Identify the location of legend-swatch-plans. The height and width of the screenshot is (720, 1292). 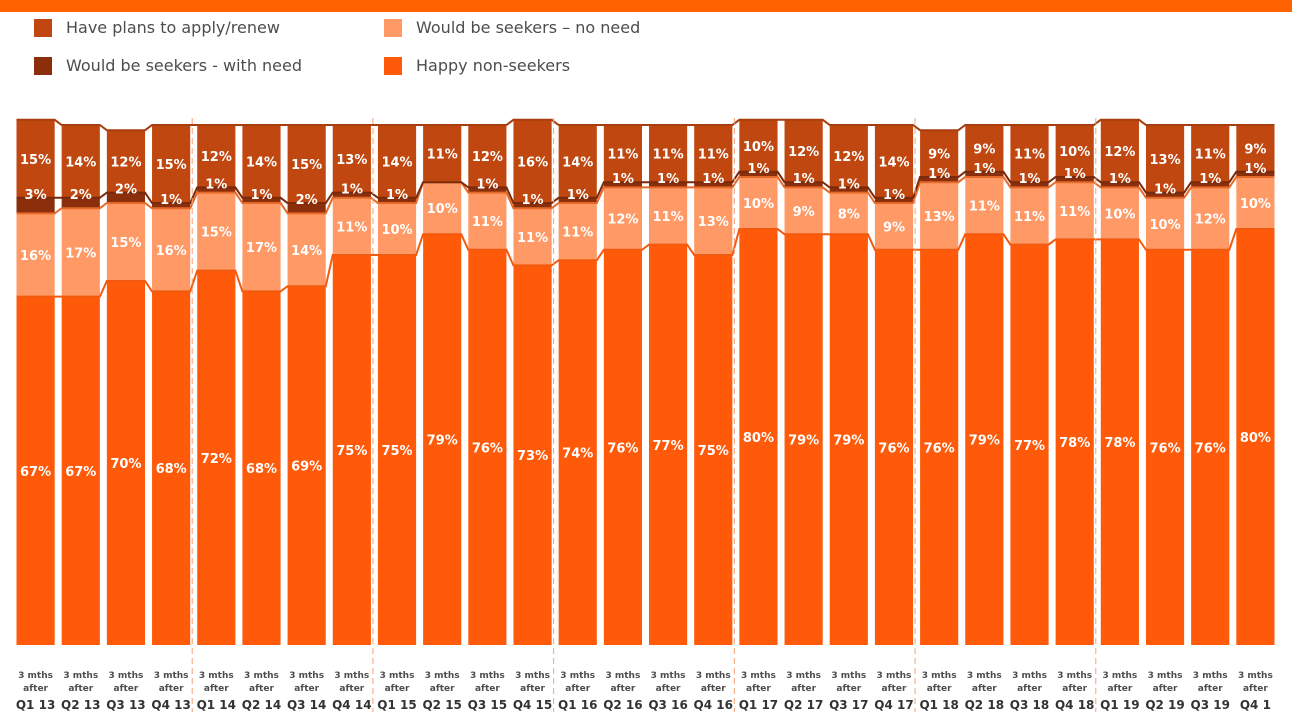
(43, 27).